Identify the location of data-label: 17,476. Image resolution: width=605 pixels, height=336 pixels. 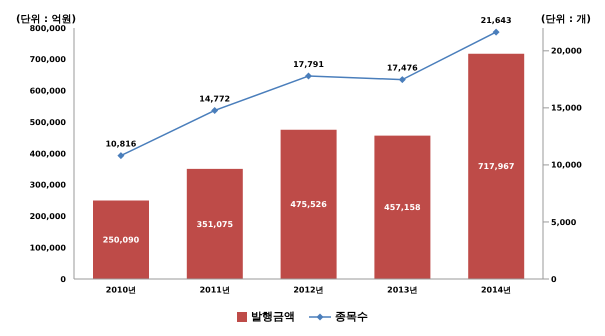
(402, 68).